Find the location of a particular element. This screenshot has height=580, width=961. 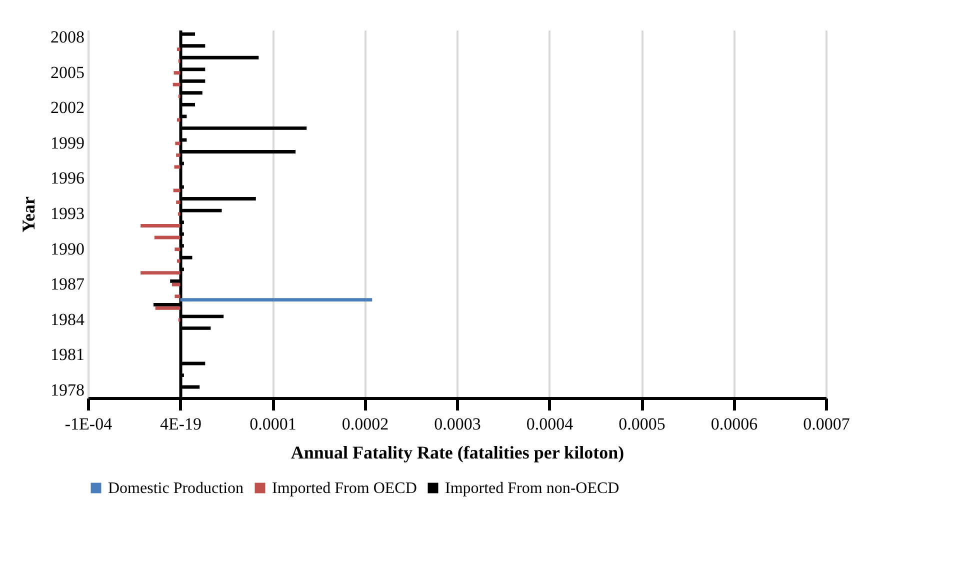

y-tick-label: 1999 is located at coordinates (67, 142).